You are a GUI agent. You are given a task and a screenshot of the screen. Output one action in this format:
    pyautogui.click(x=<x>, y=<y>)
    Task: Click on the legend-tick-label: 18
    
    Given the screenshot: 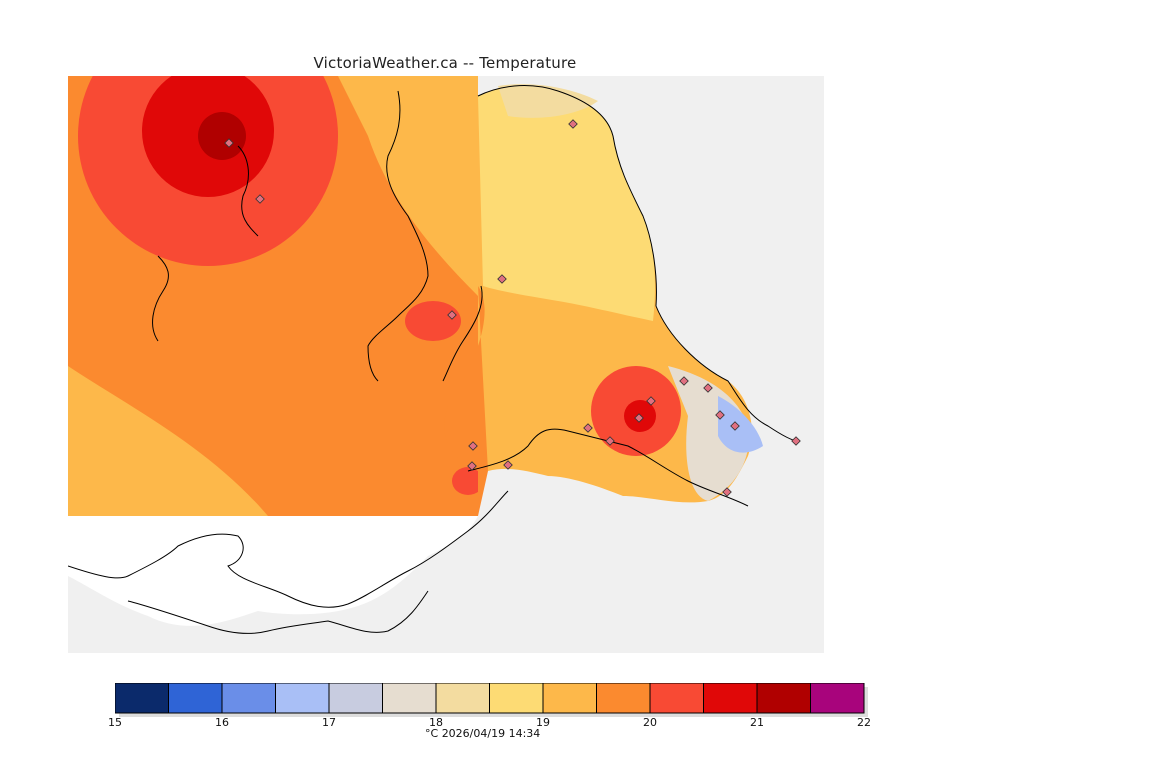 What is the action you would take?
    pyautogui.click(x=436, y=722)
    